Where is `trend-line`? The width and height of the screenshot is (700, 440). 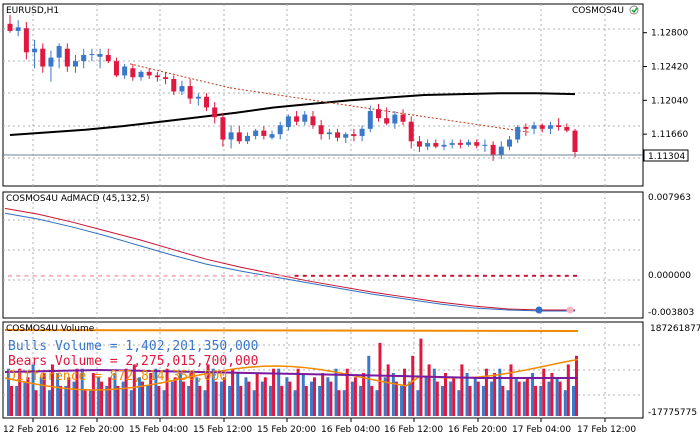 trend-line is located at coordinates (380, 110).